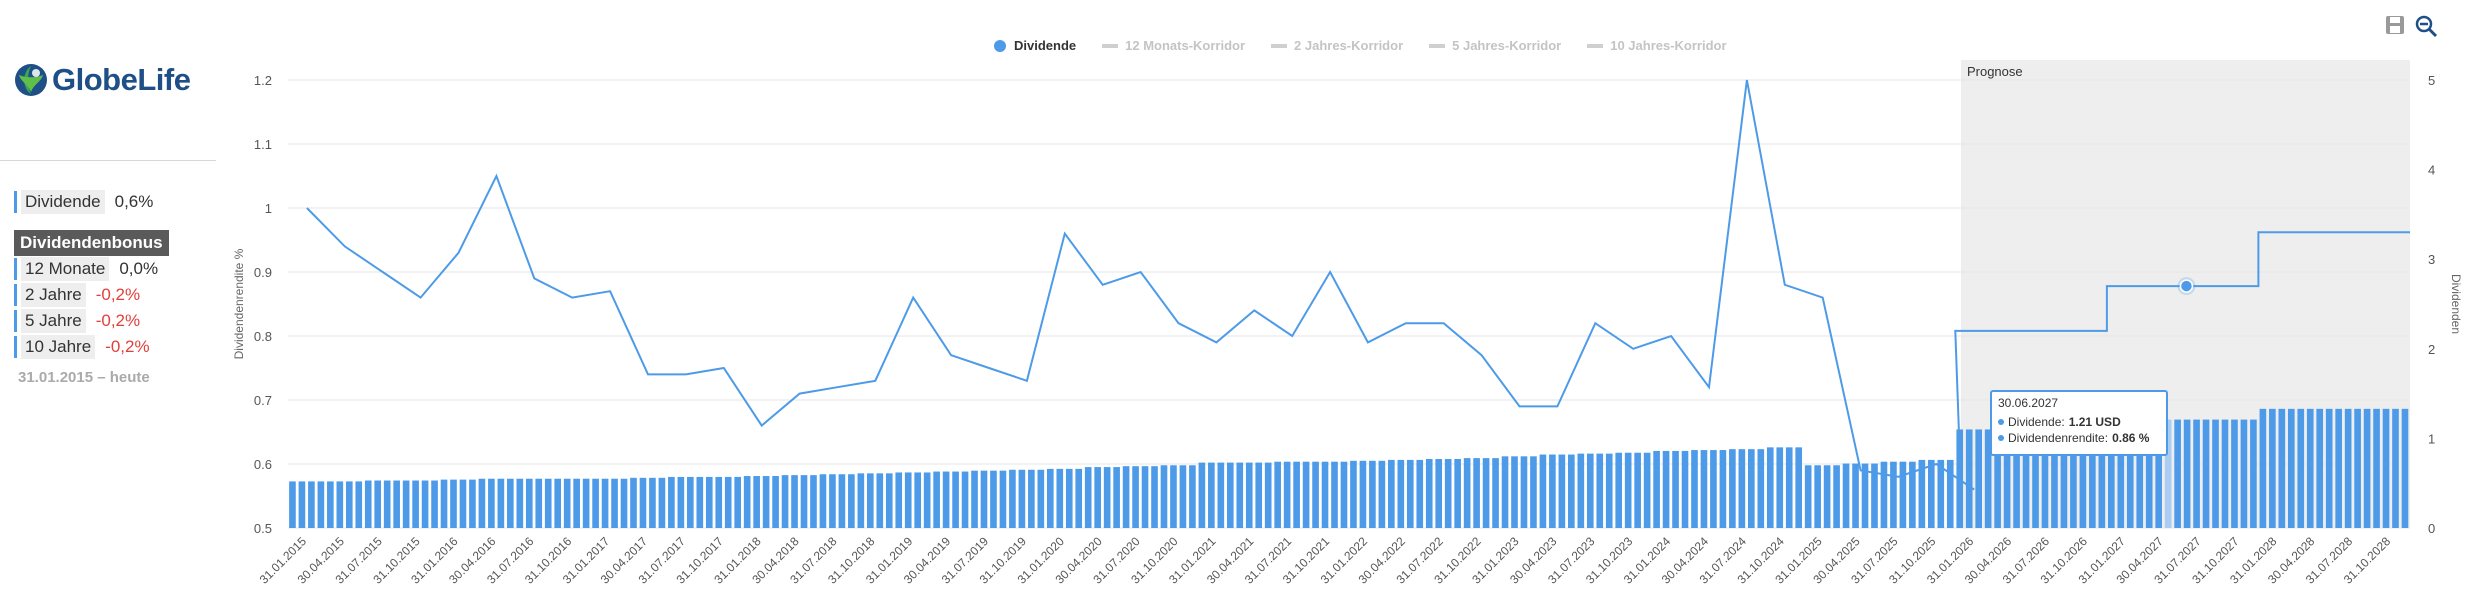  I want to click on legend-item-dividende: Dividende, so click(1035, 45).